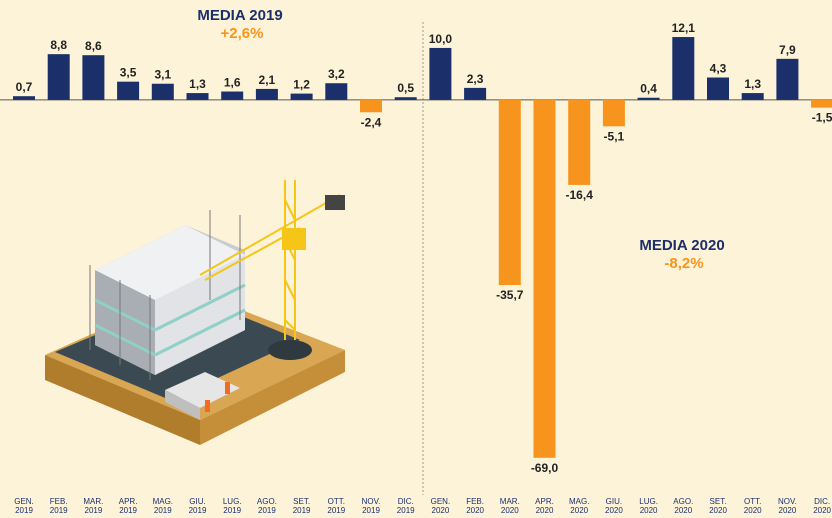  What do you see at coordinates (93, 46) in the screenshot?
I see `value-label: 8,6` at bounding box center [93, 46].